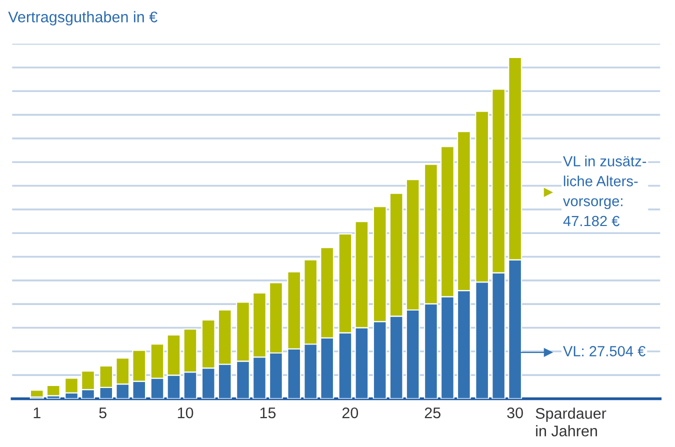  I want to click on annotation: VL in zusätz- liche Alters- vorsorge: 47.182 €, so click(604, 191).